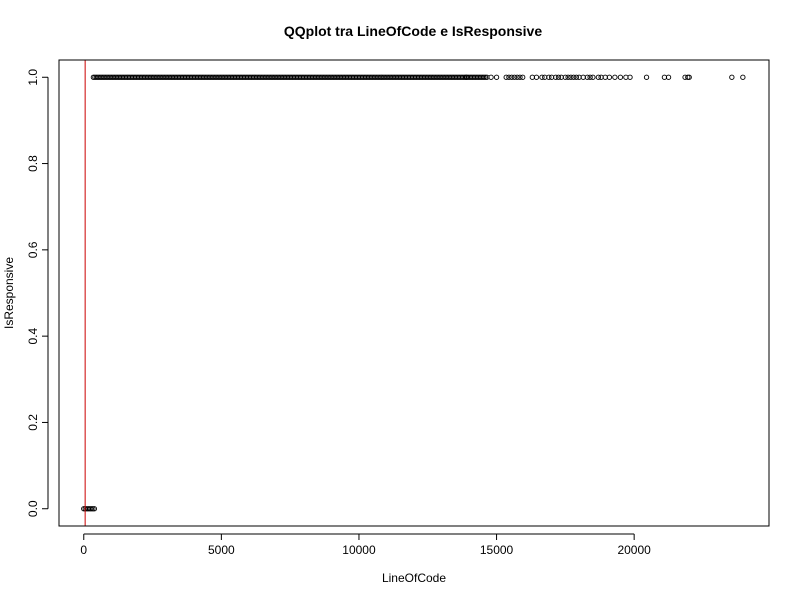 The image size is (800, 600). I want to click on x-tick-label: 5000, so click(221, 550).